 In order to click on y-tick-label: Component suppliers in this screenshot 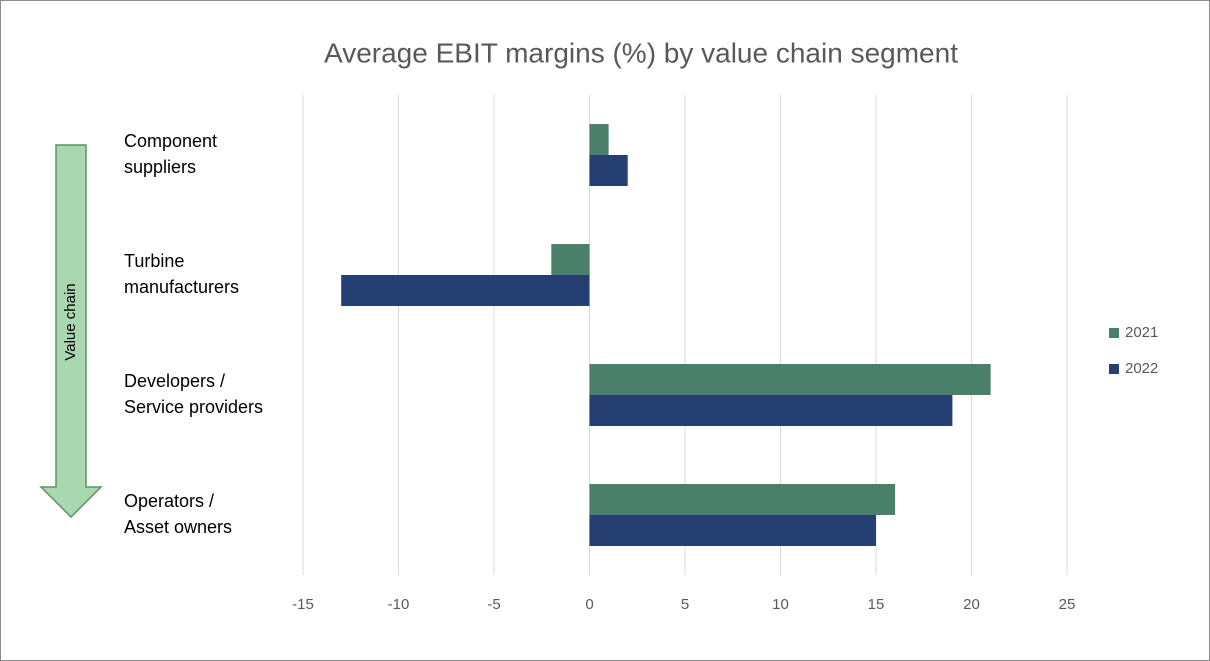, I will do `click(170, 154)`.